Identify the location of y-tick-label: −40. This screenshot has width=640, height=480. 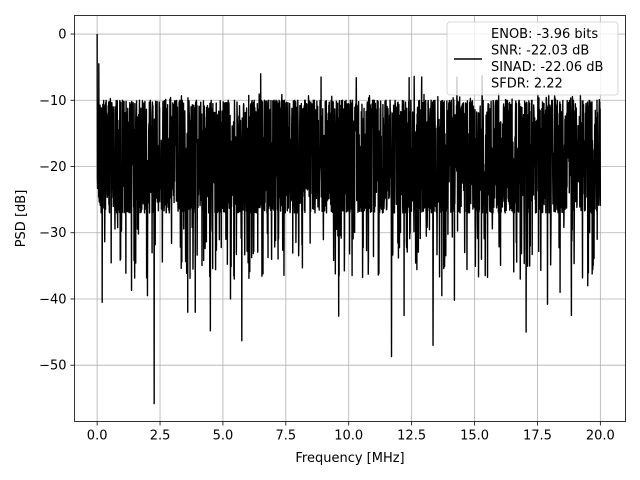
(52, 299).